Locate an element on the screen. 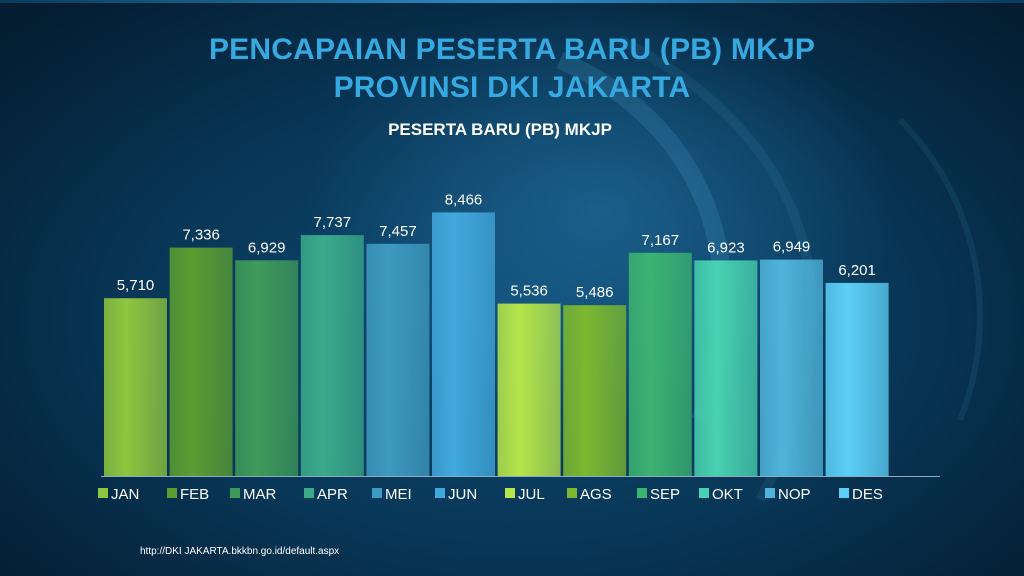 This screenshot has width=1024, height=576. legend-swatch-jan is located at coordinates (103, 493).